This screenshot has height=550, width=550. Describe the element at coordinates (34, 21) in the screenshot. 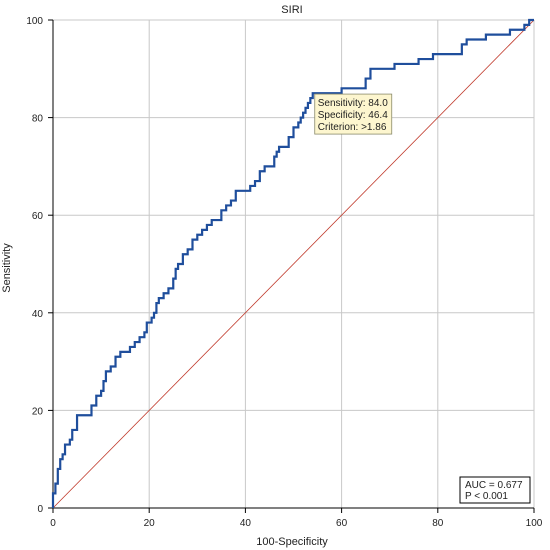

I see `y-tick-label: 100` at that location.